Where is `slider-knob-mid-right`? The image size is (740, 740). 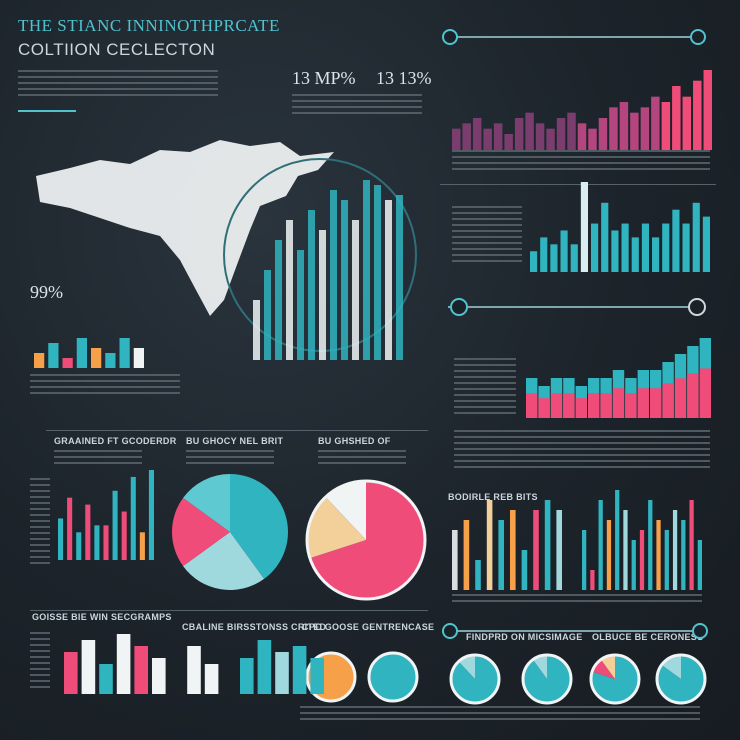
slider-knob-mid-right is located at coordinates (697, 307).